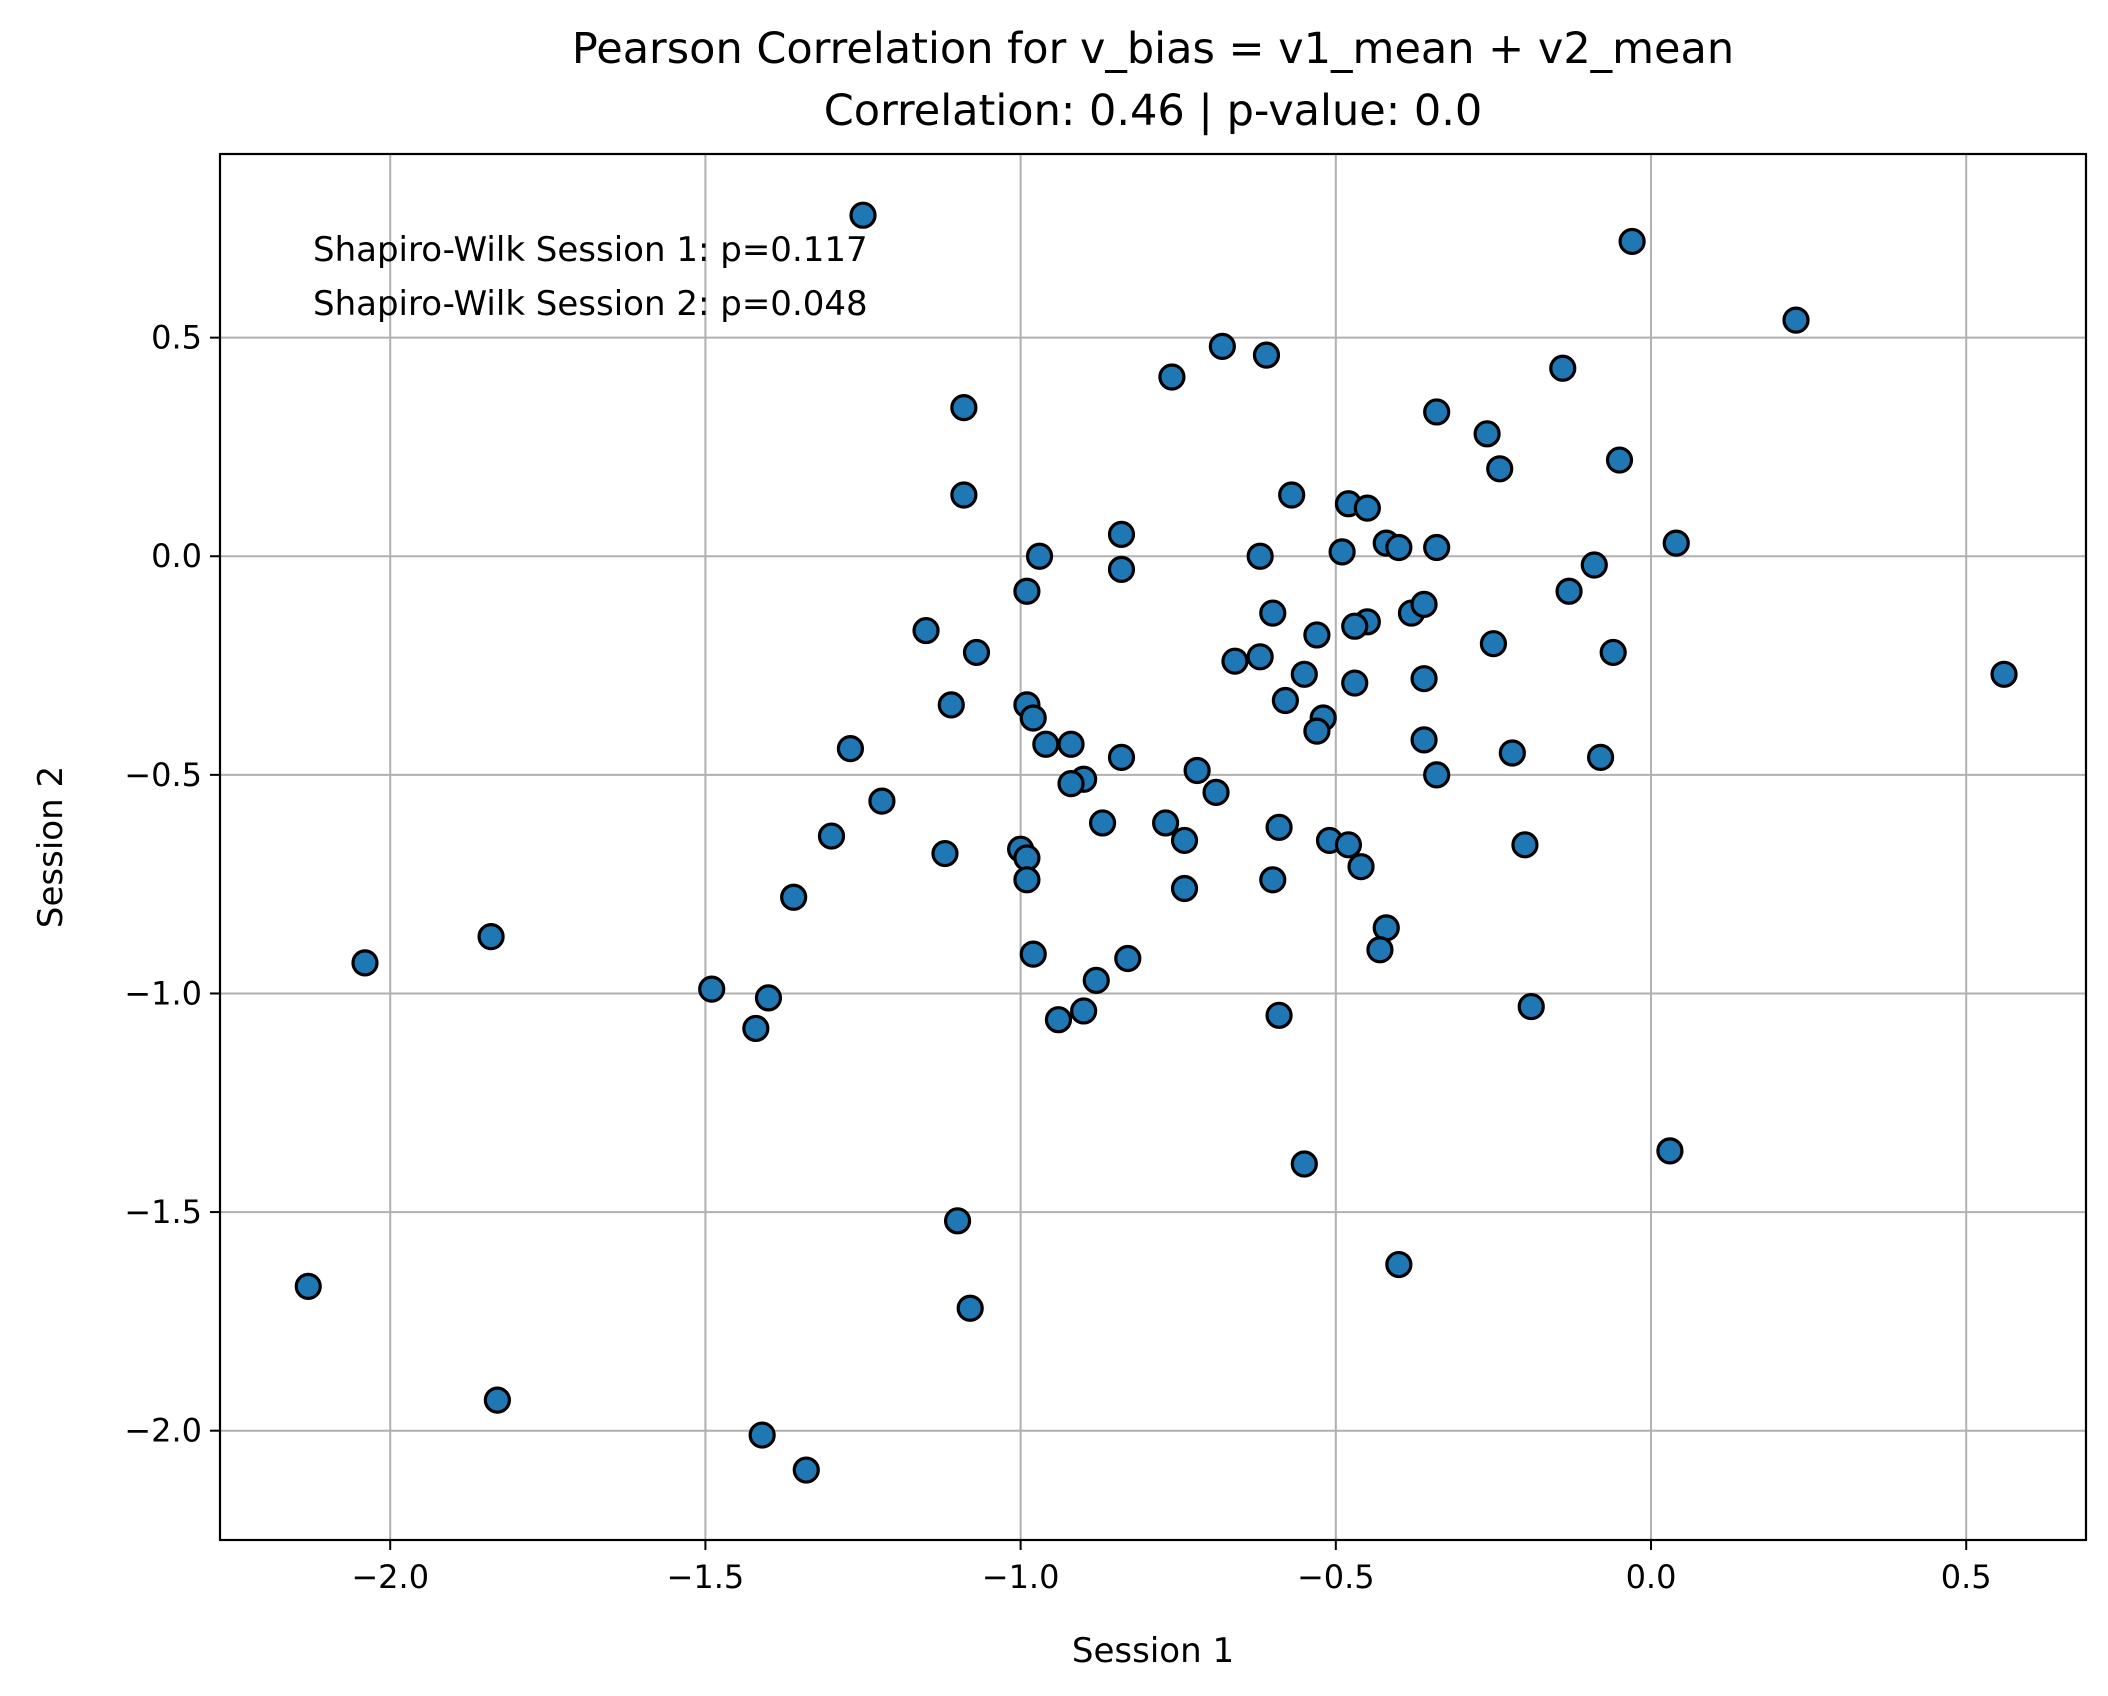  Describe the element at coordinates (1021, 1577) in the screenshot. I see `x-tick-label: −1.0` at that location.